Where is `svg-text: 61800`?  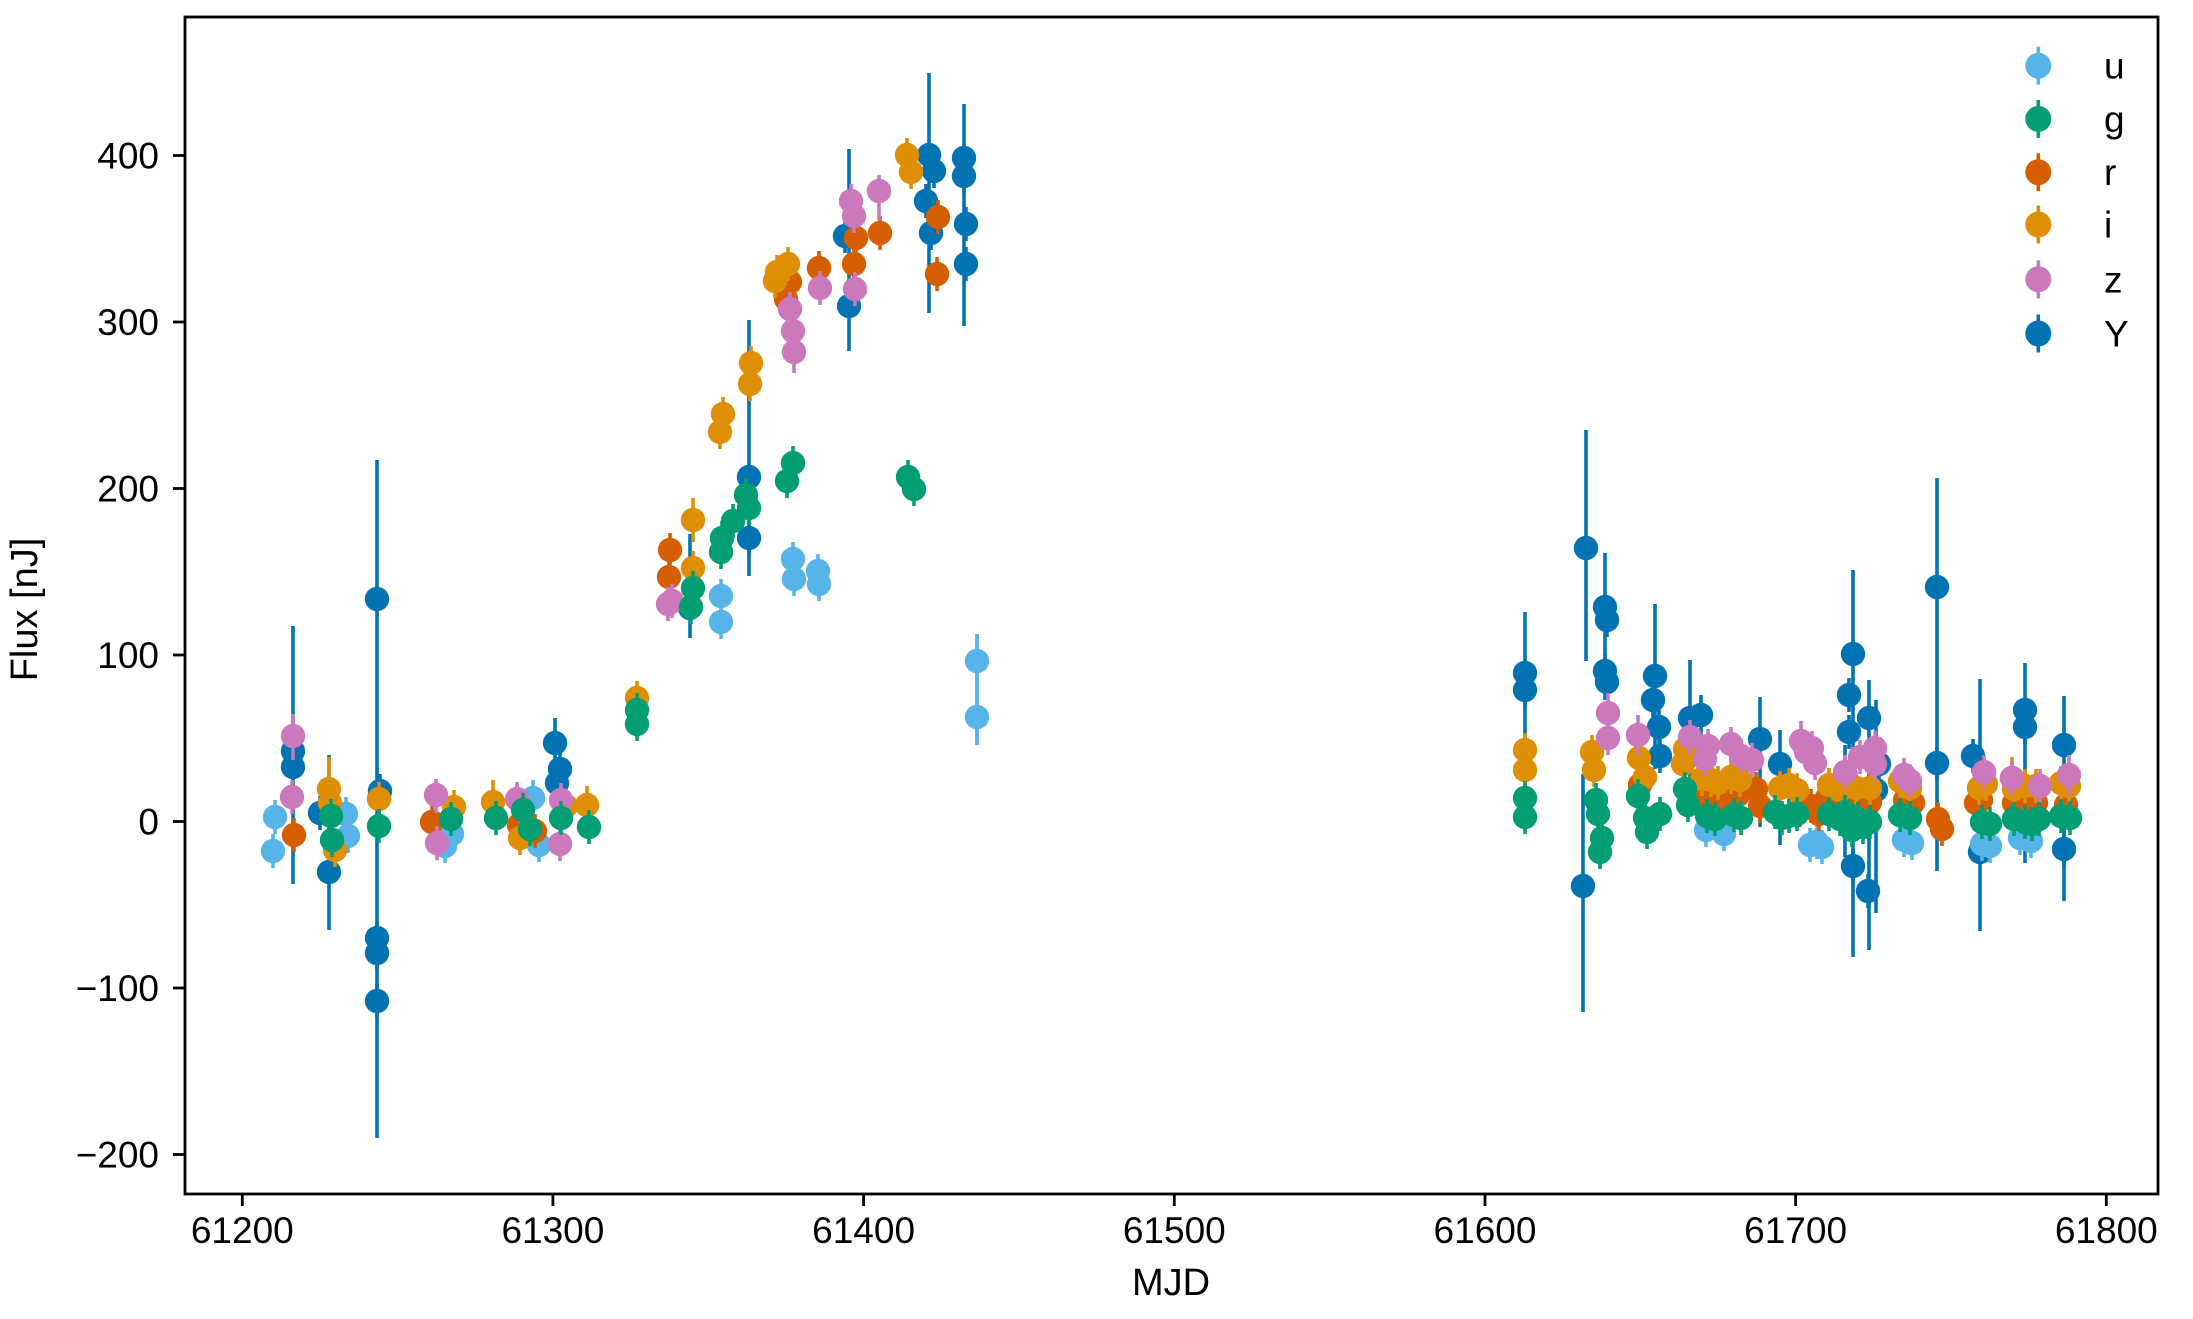 svg-text: 61800 is located at coordinates (2106, 1230).